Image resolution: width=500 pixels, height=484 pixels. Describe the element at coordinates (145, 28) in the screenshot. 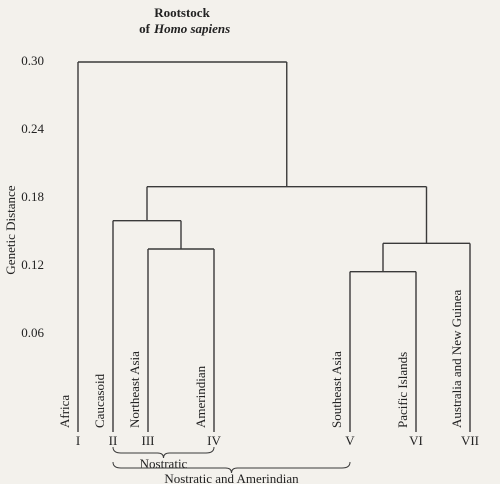

I see `chart-subtitle: of` at that location.